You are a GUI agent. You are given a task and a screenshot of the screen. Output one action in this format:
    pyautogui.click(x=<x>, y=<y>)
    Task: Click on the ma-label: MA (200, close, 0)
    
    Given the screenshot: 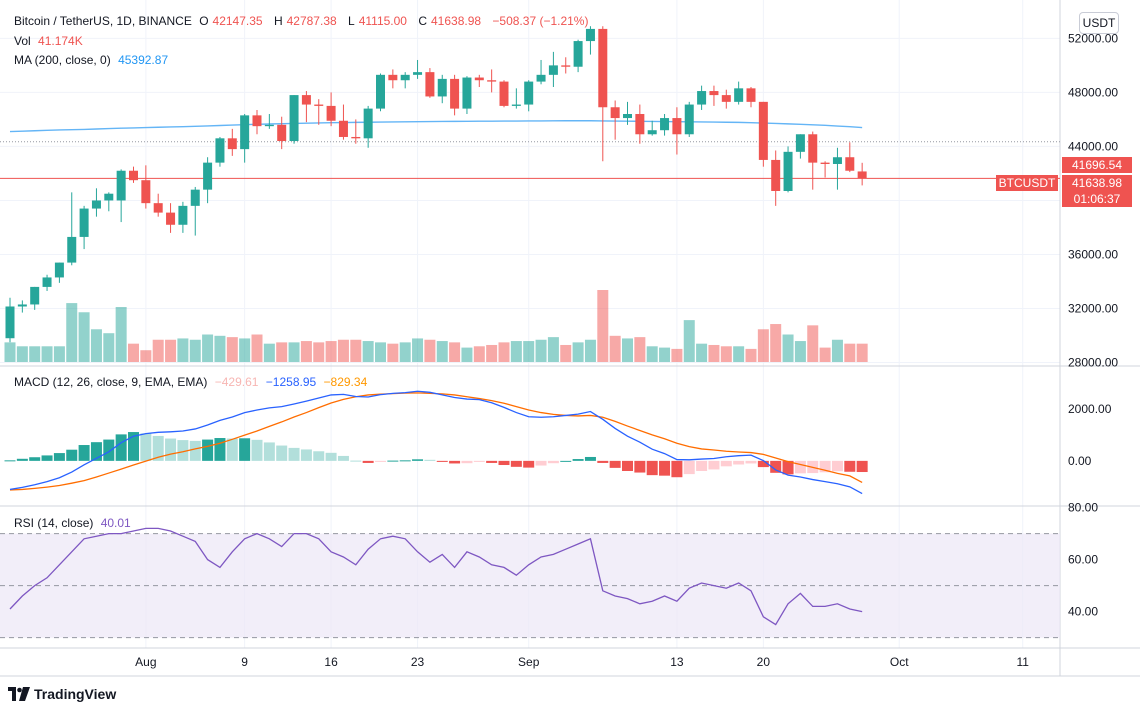 What is the action you would take?
    pyautogui.click(x=62, y=60)
    